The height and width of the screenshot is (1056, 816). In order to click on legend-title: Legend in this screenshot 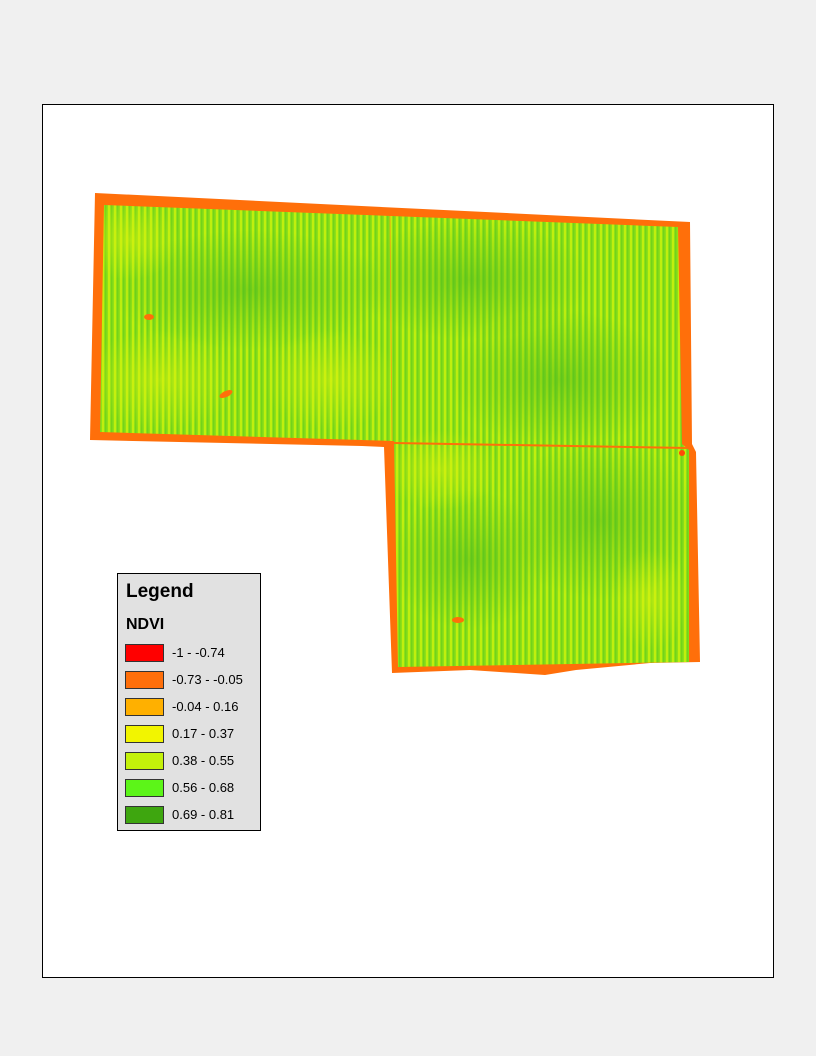, I will do `click(160, 591)`.